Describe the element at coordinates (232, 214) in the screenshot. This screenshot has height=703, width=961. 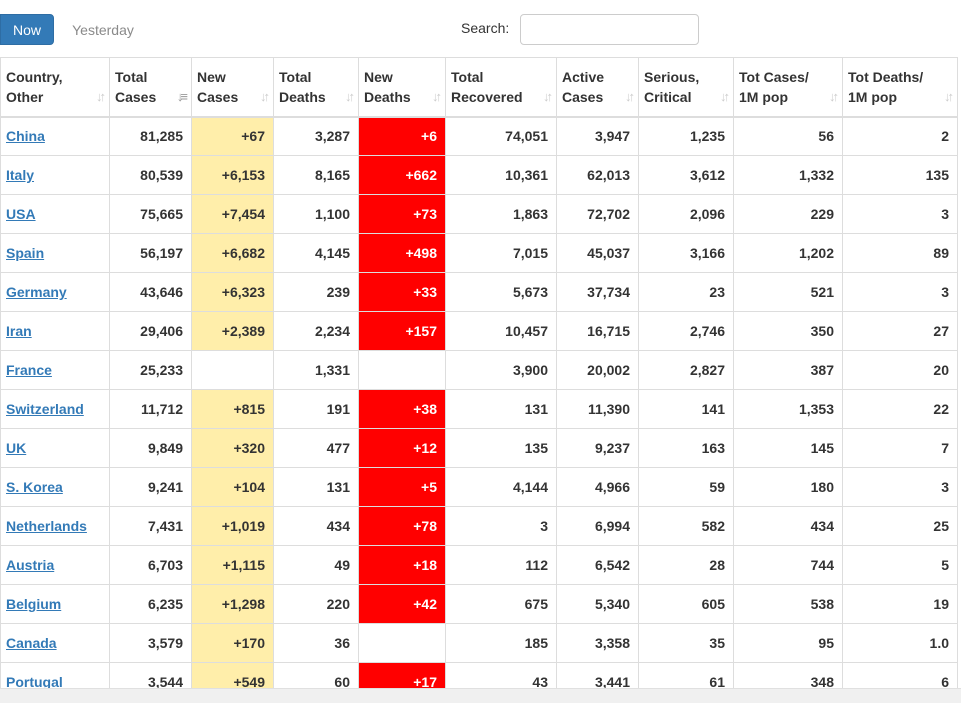
I see `new-cases-cell: +7,454` at that location.